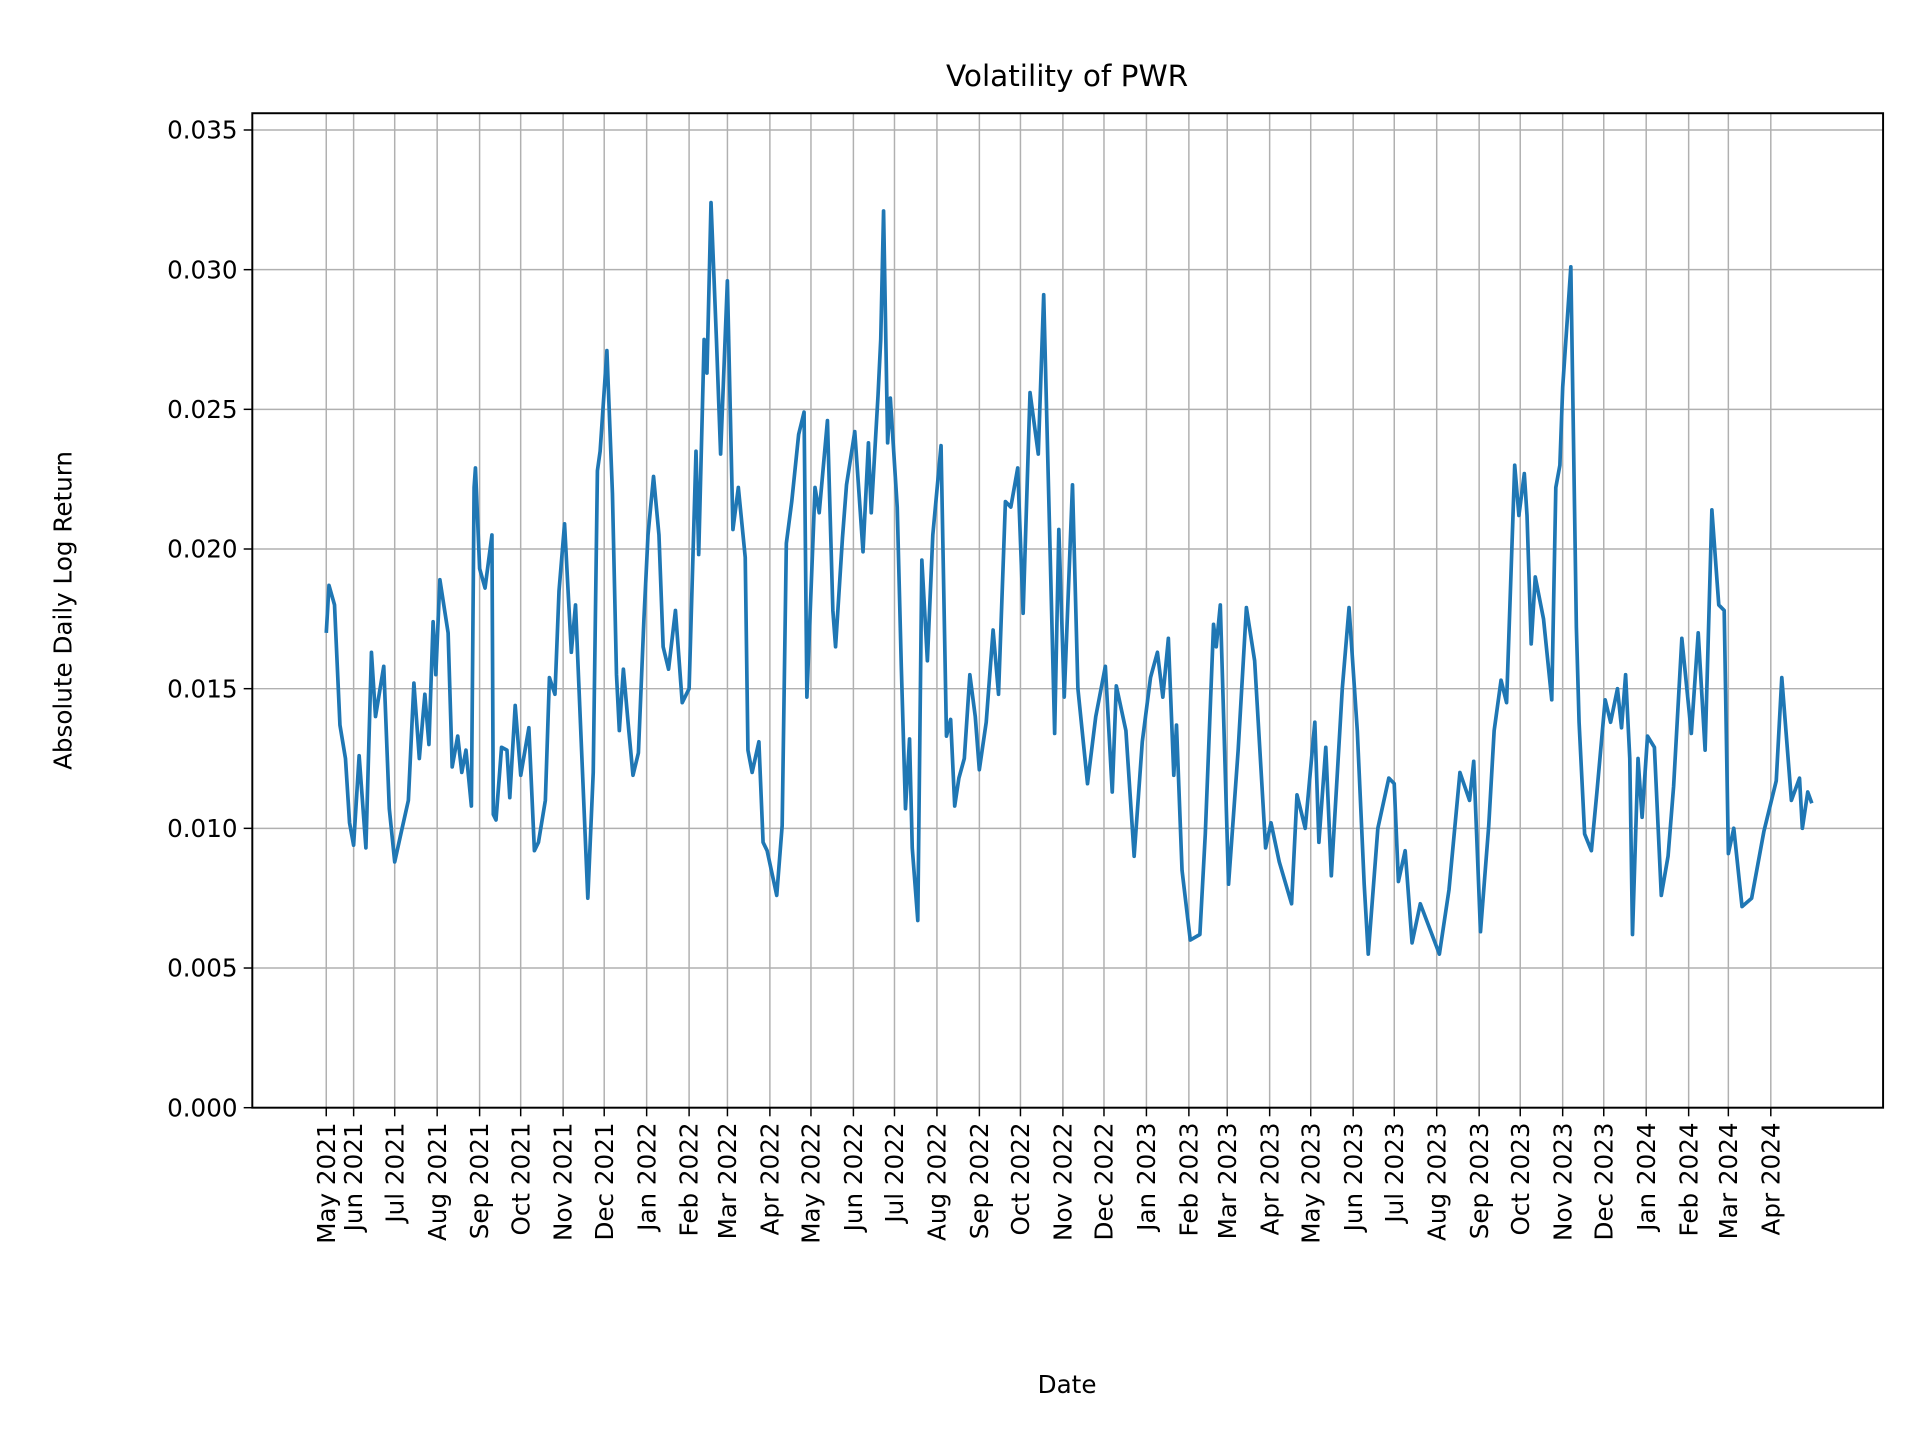 Image resolution: width=1920 pixels, height=1440 pixels. What do you see at coordinates (210, 619) in the screenshot?
I see `y-axis: 0.000 0.005 0.010 0.015 0.020 0.025 0.030 0.035` at bounding box center [210, 619].